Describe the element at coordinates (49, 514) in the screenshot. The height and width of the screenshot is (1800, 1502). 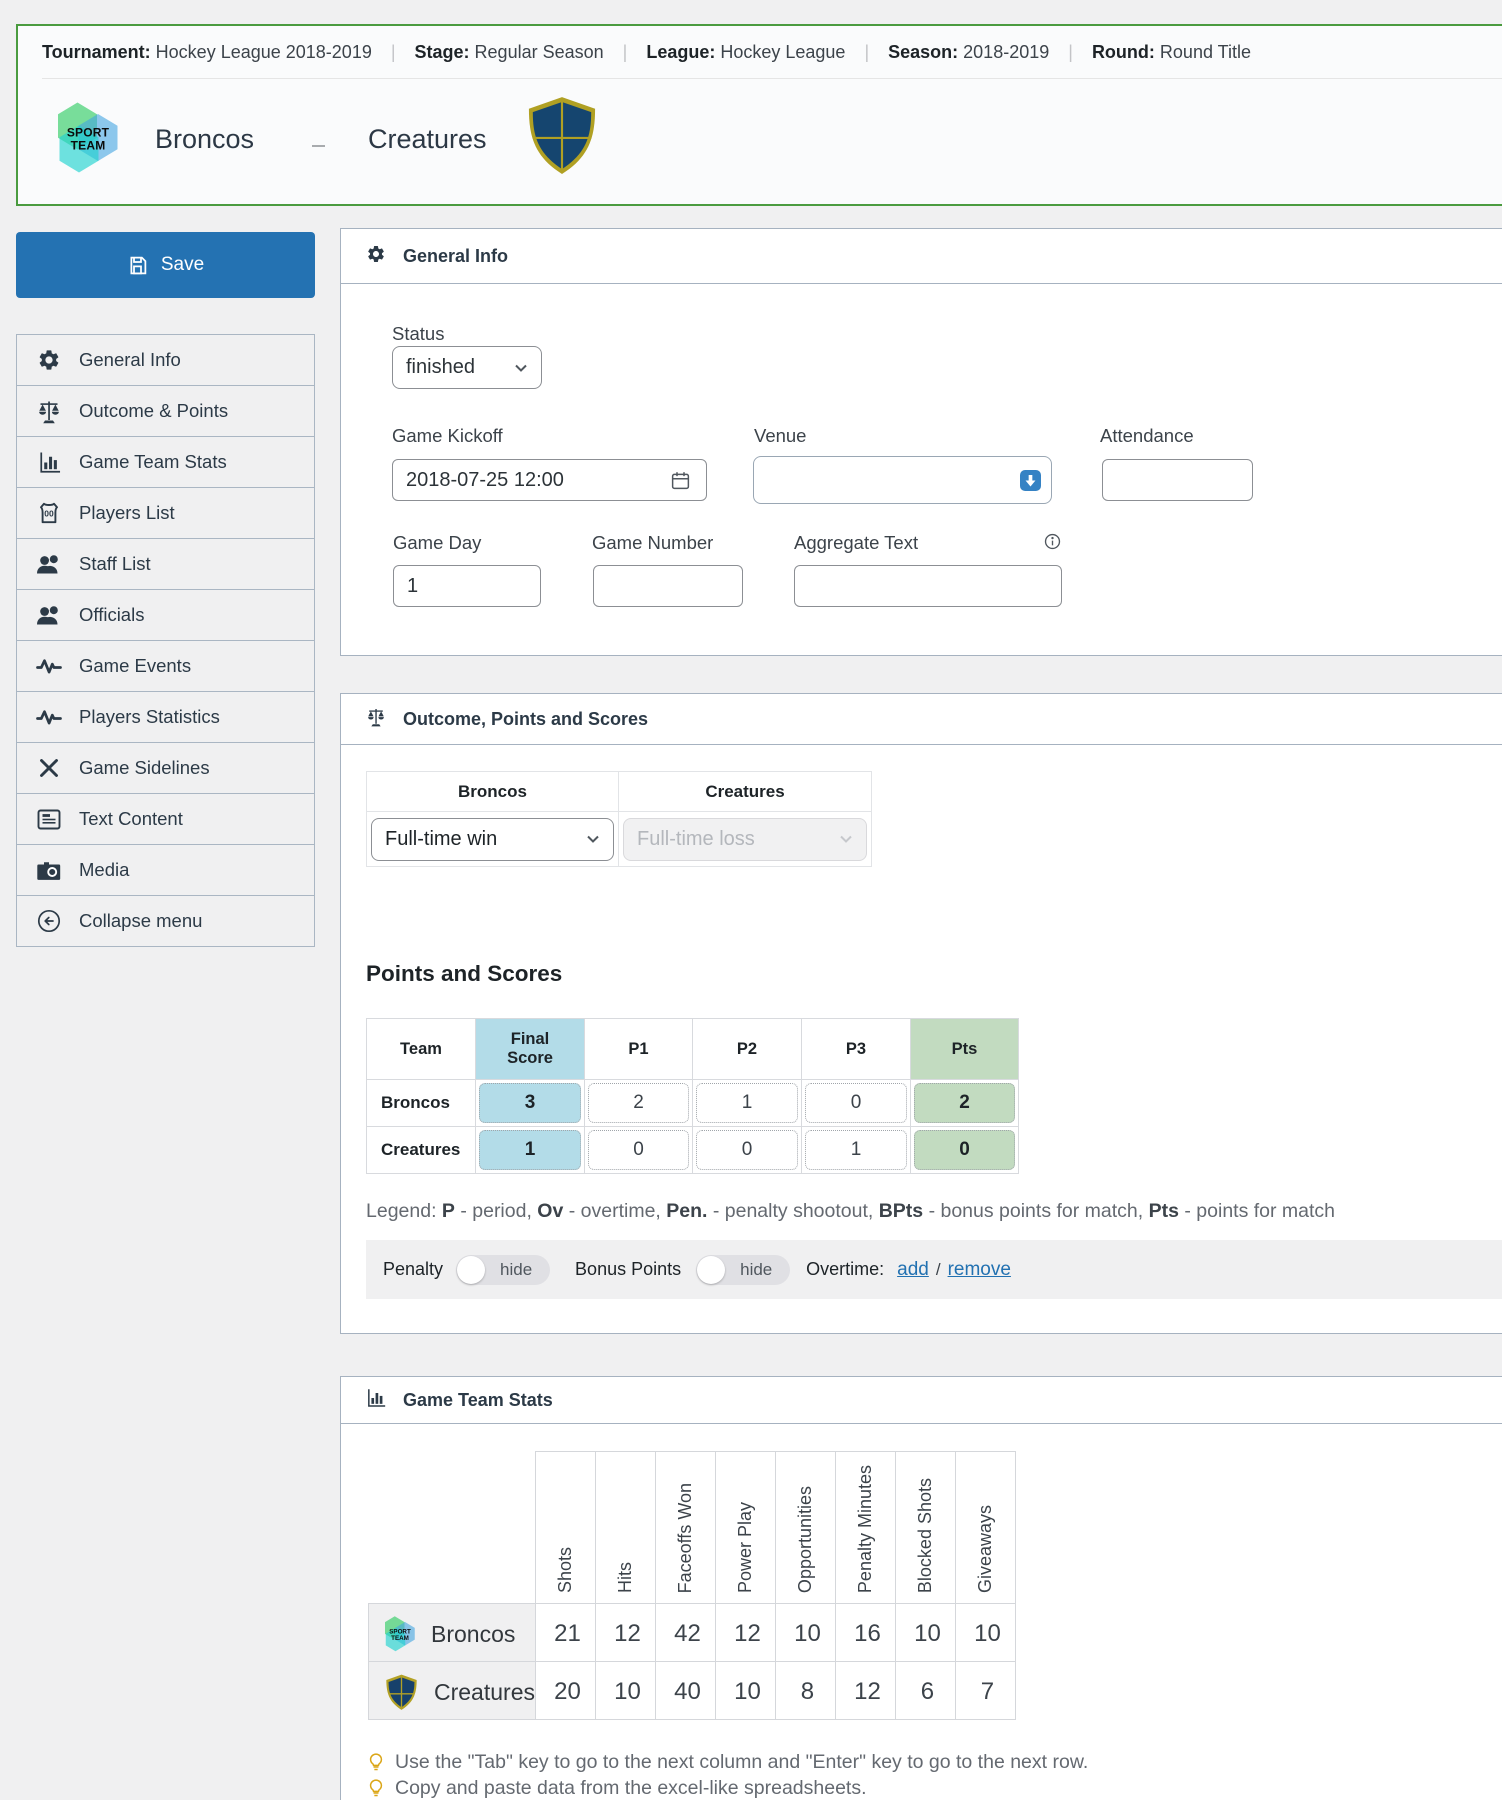
I see `svg-text: 00` at that location.